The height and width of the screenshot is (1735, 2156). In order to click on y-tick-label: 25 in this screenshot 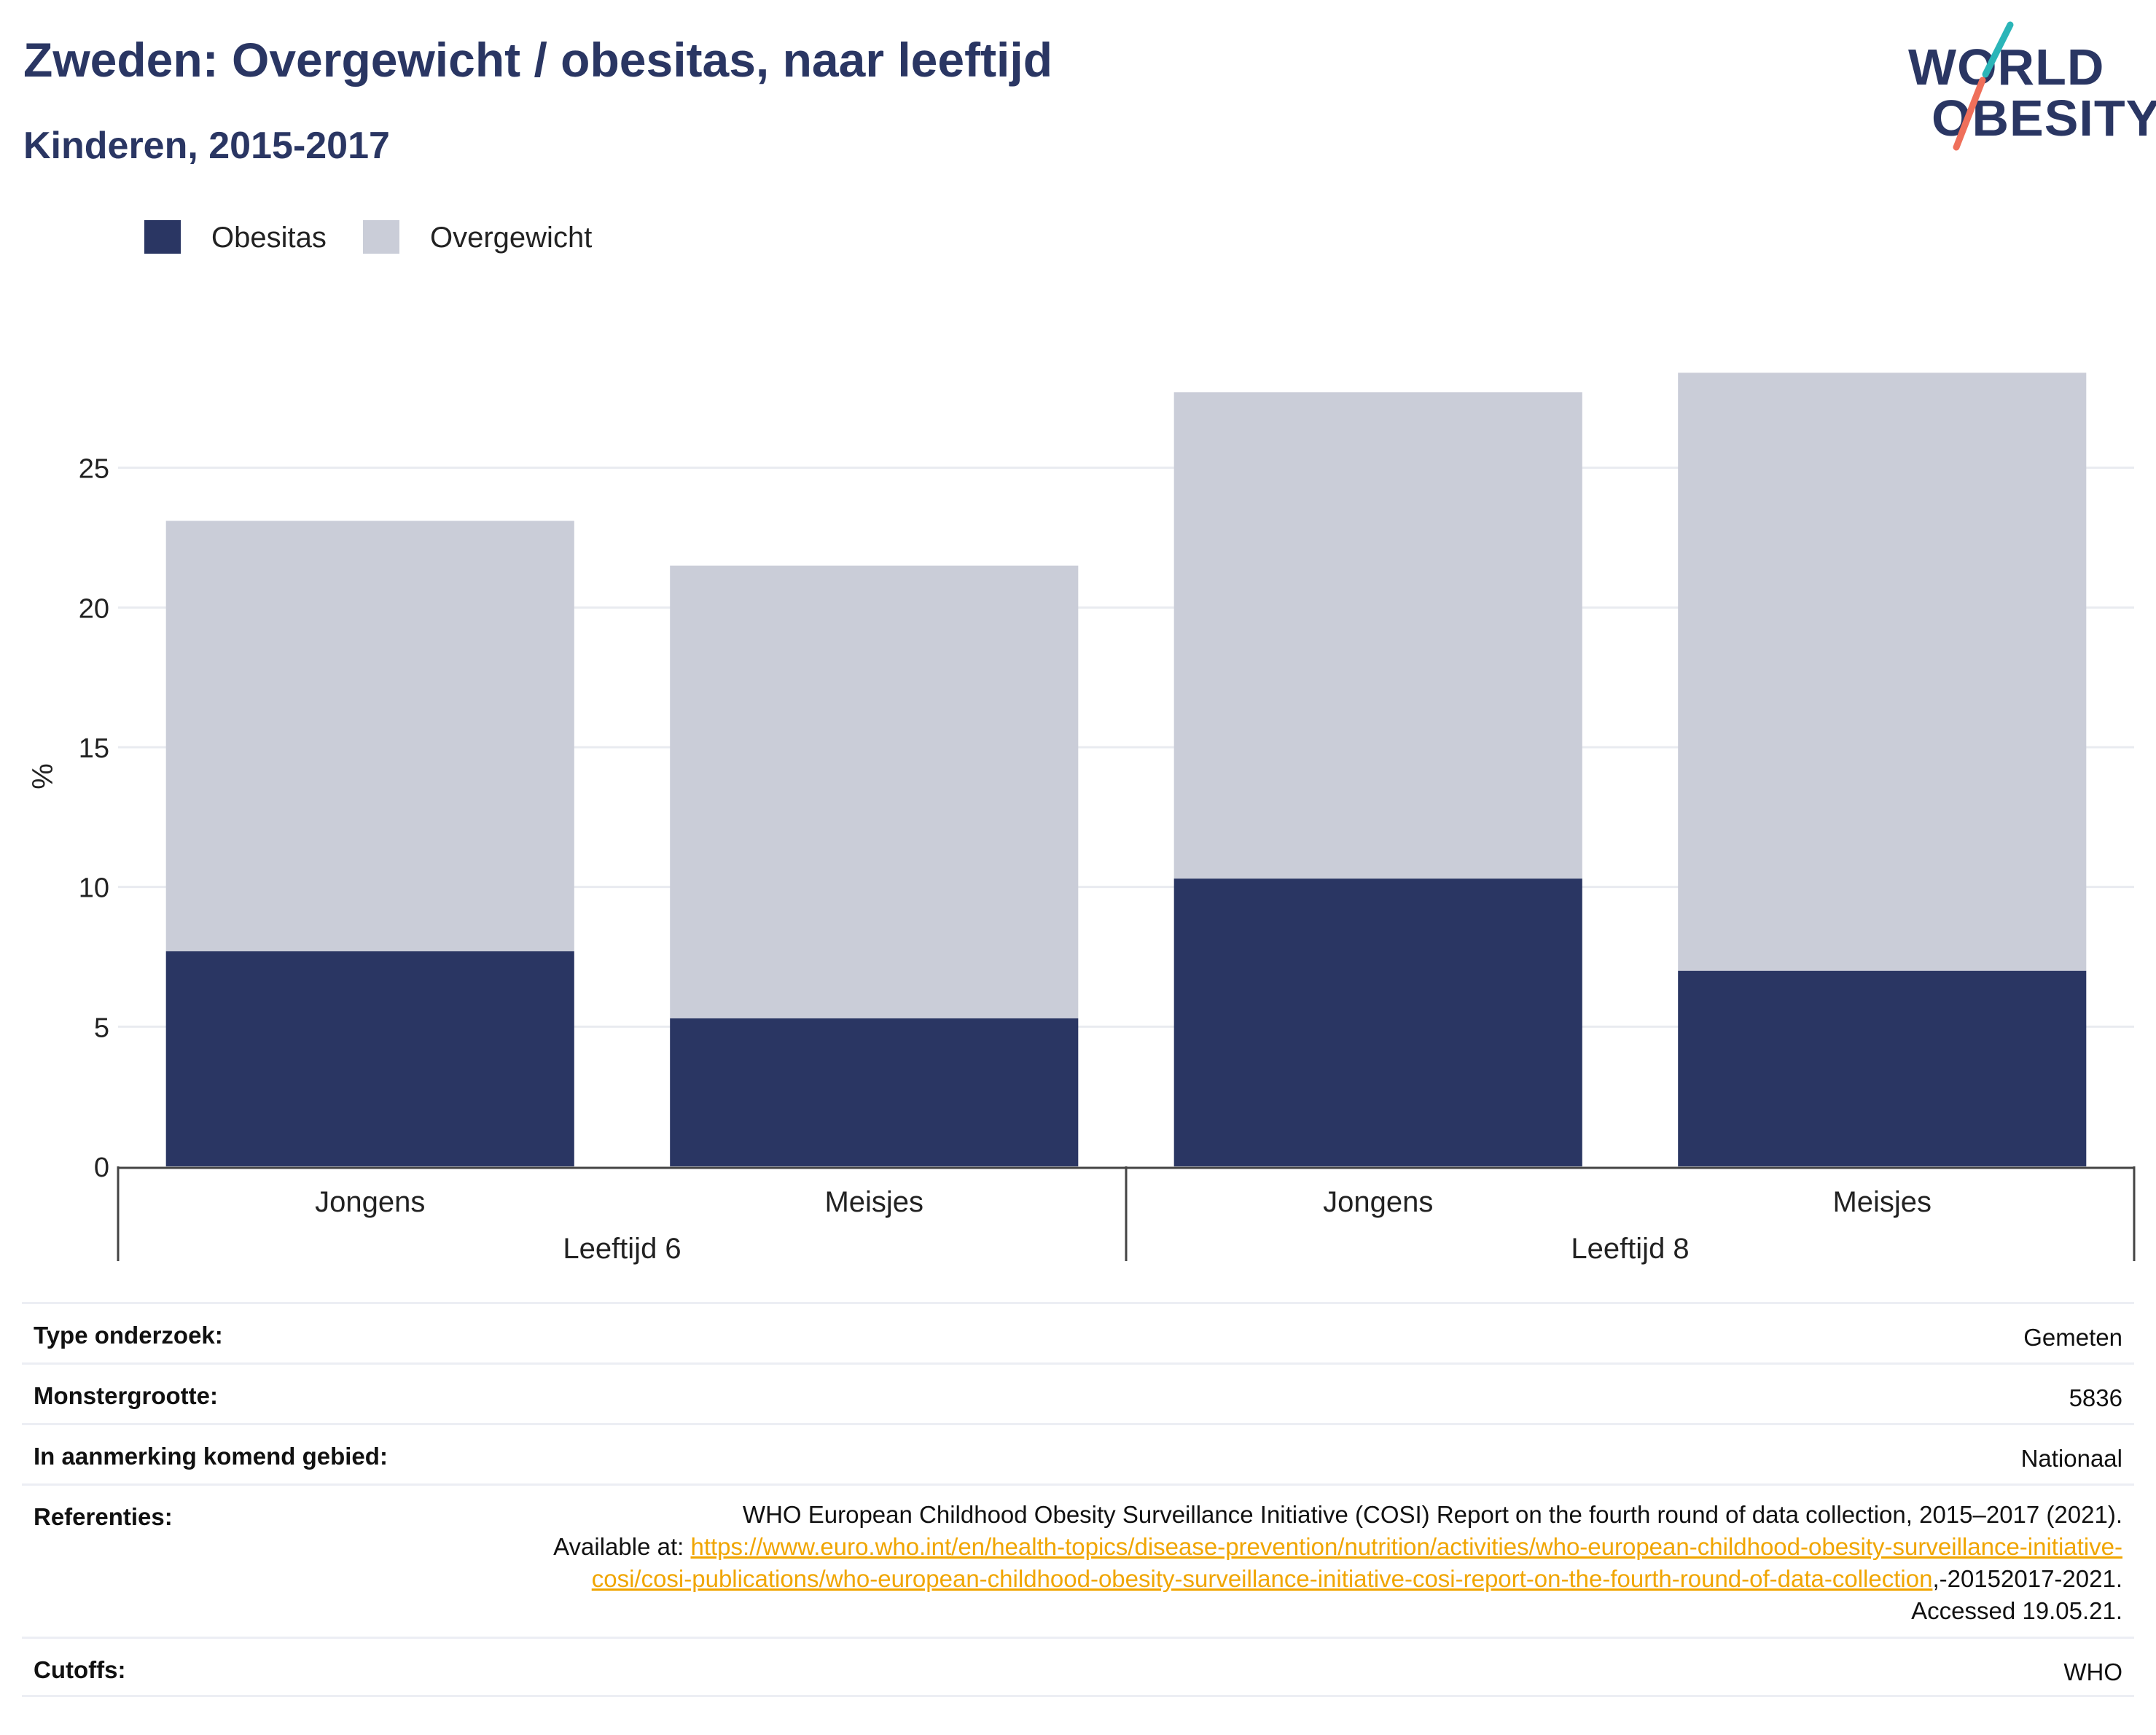, I will do `click(94, 469)`.